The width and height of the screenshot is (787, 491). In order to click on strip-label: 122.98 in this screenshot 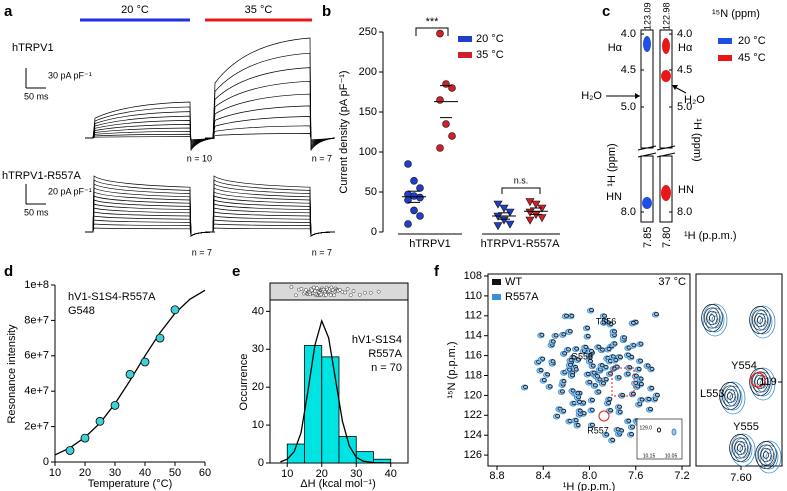, I will do `click(666, 16)`.